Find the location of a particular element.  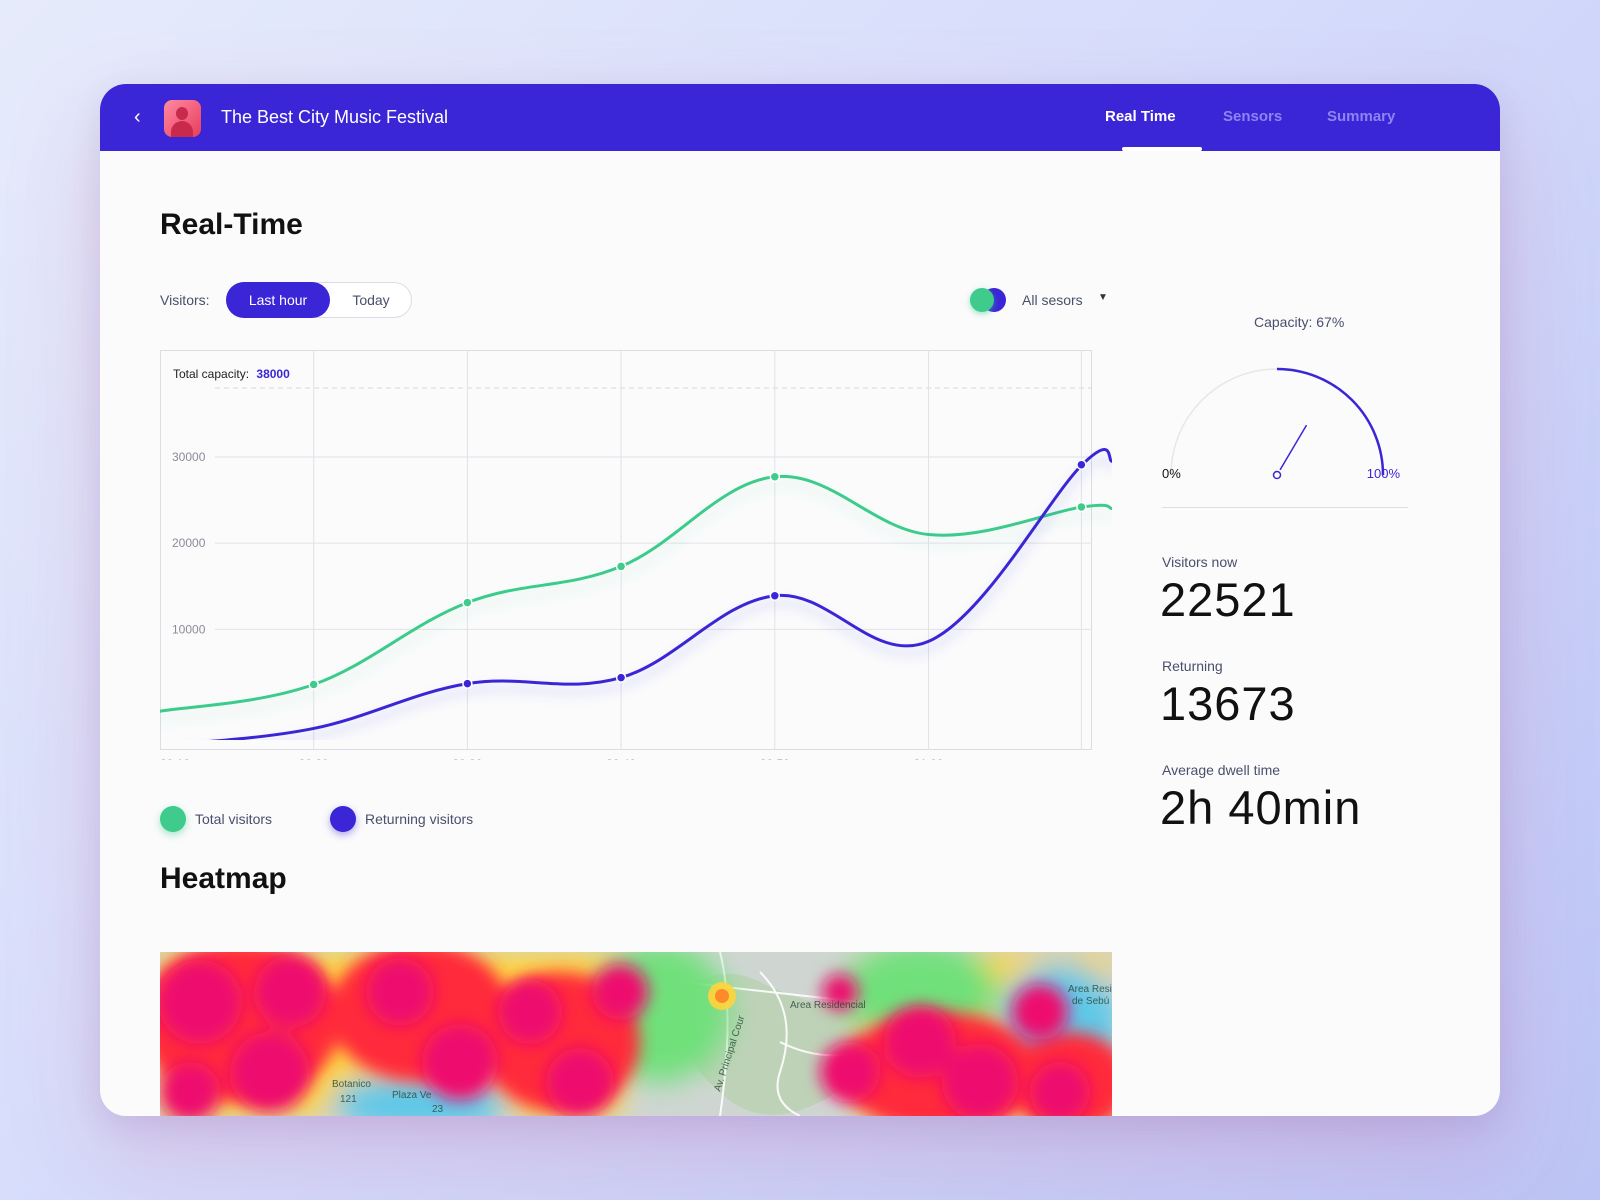

dwell-time-value: 2h 40min is located at coordinates (1261, 807).